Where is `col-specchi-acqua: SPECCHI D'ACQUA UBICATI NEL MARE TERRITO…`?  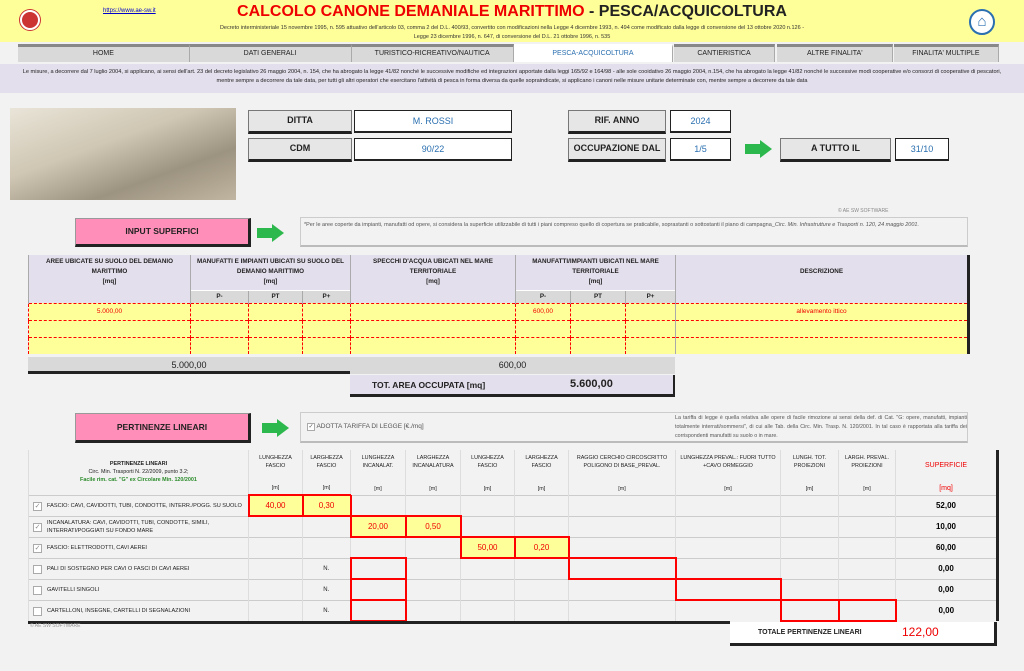
col-specchi-acqua: SPECCHI D'ACQUA UBICATI NEL MARE TERRITO… is located at coordinates (433, 279).